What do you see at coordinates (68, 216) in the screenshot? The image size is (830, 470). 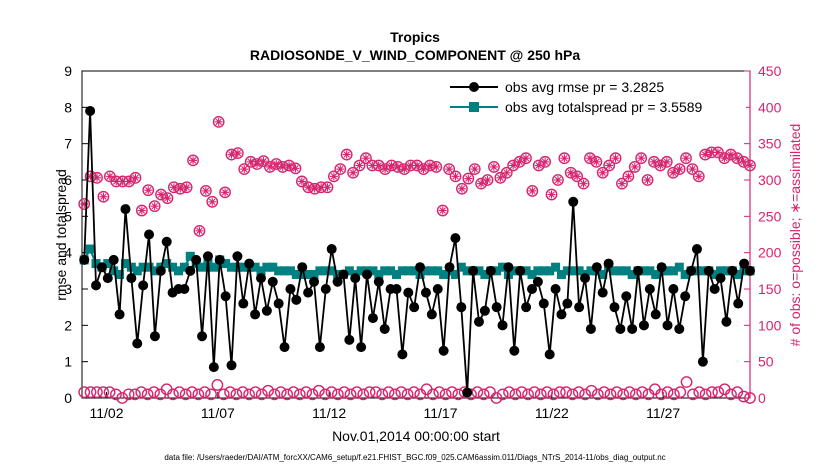 I see `left-tick-label: 5` at bounding box center [68, 216].